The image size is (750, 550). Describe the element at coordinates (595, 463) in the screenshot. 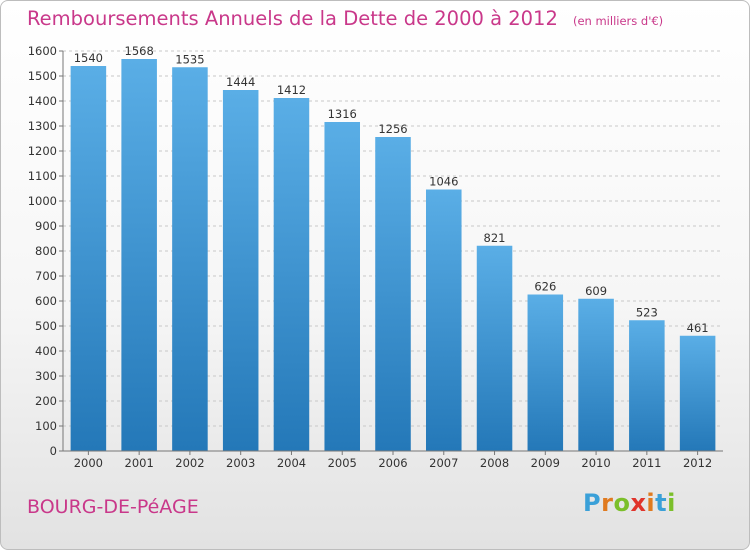

I see `x-tick-label: 2010` at that location.